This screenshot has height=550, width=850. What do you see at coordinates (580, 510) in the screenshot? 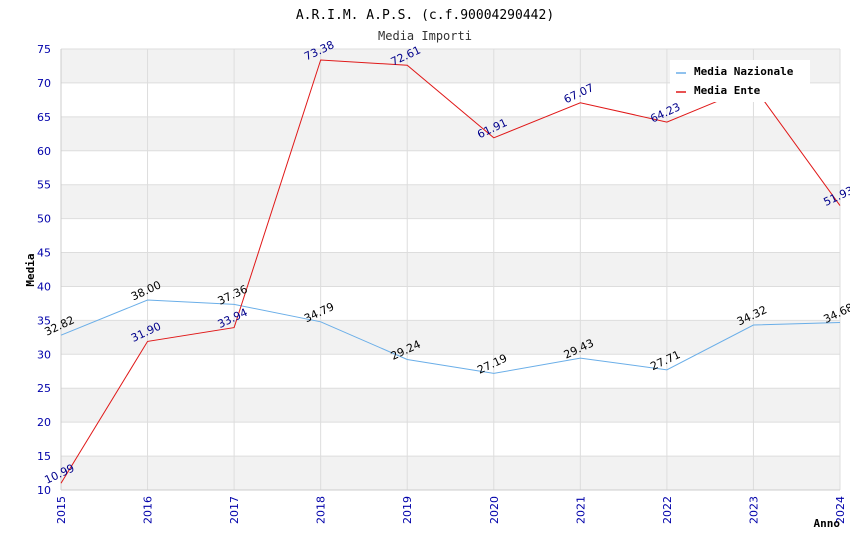
I see `x-tick-label: 2021` at bounding box center [580, 510].